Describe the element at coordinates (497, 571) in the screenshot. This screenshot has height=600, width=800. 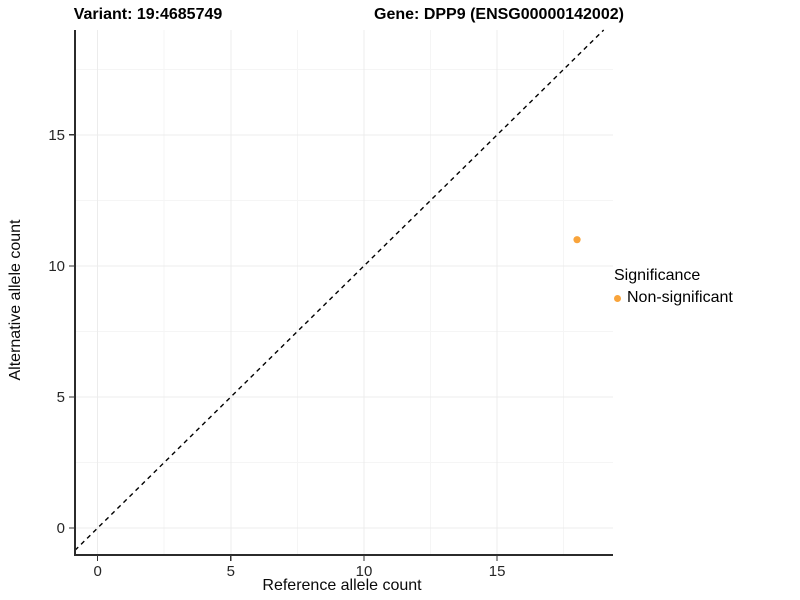
I see `x-tick-label: 15` at that location.